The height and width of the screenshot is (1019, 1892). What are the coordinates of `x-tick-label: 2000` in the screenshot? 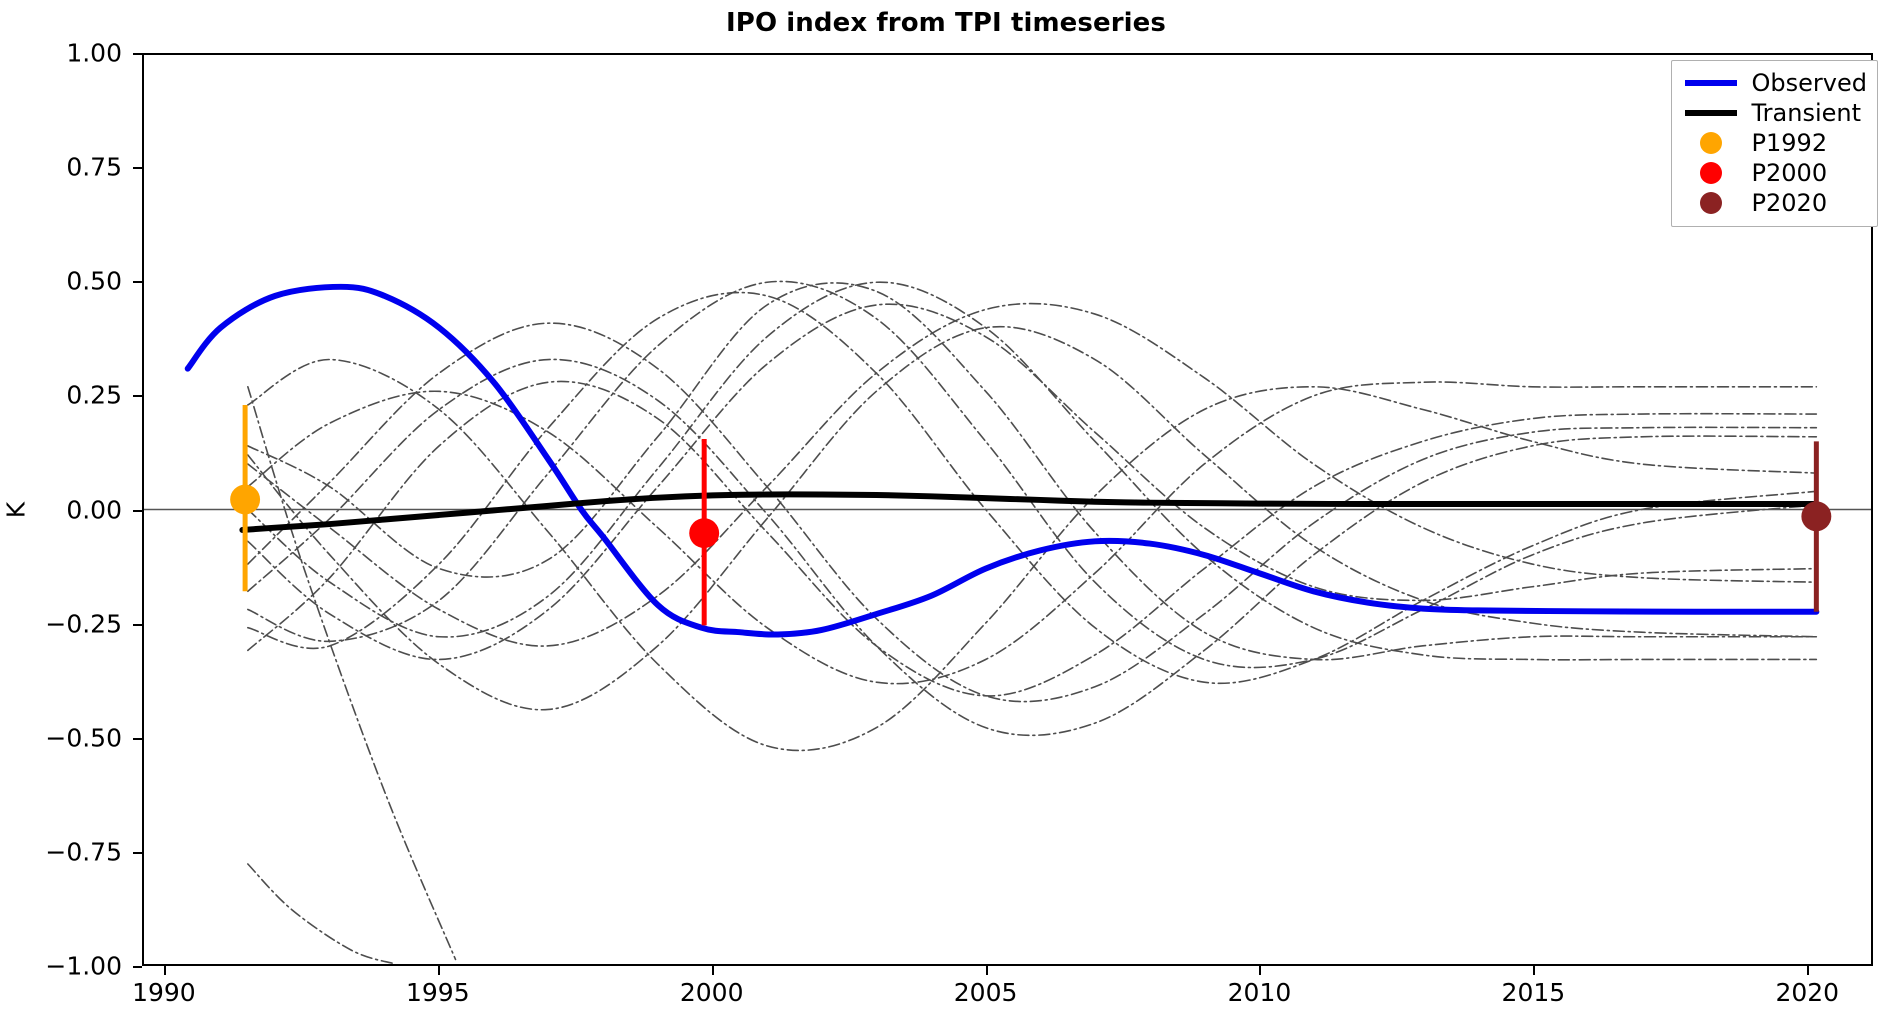 It's located at (711, 992).